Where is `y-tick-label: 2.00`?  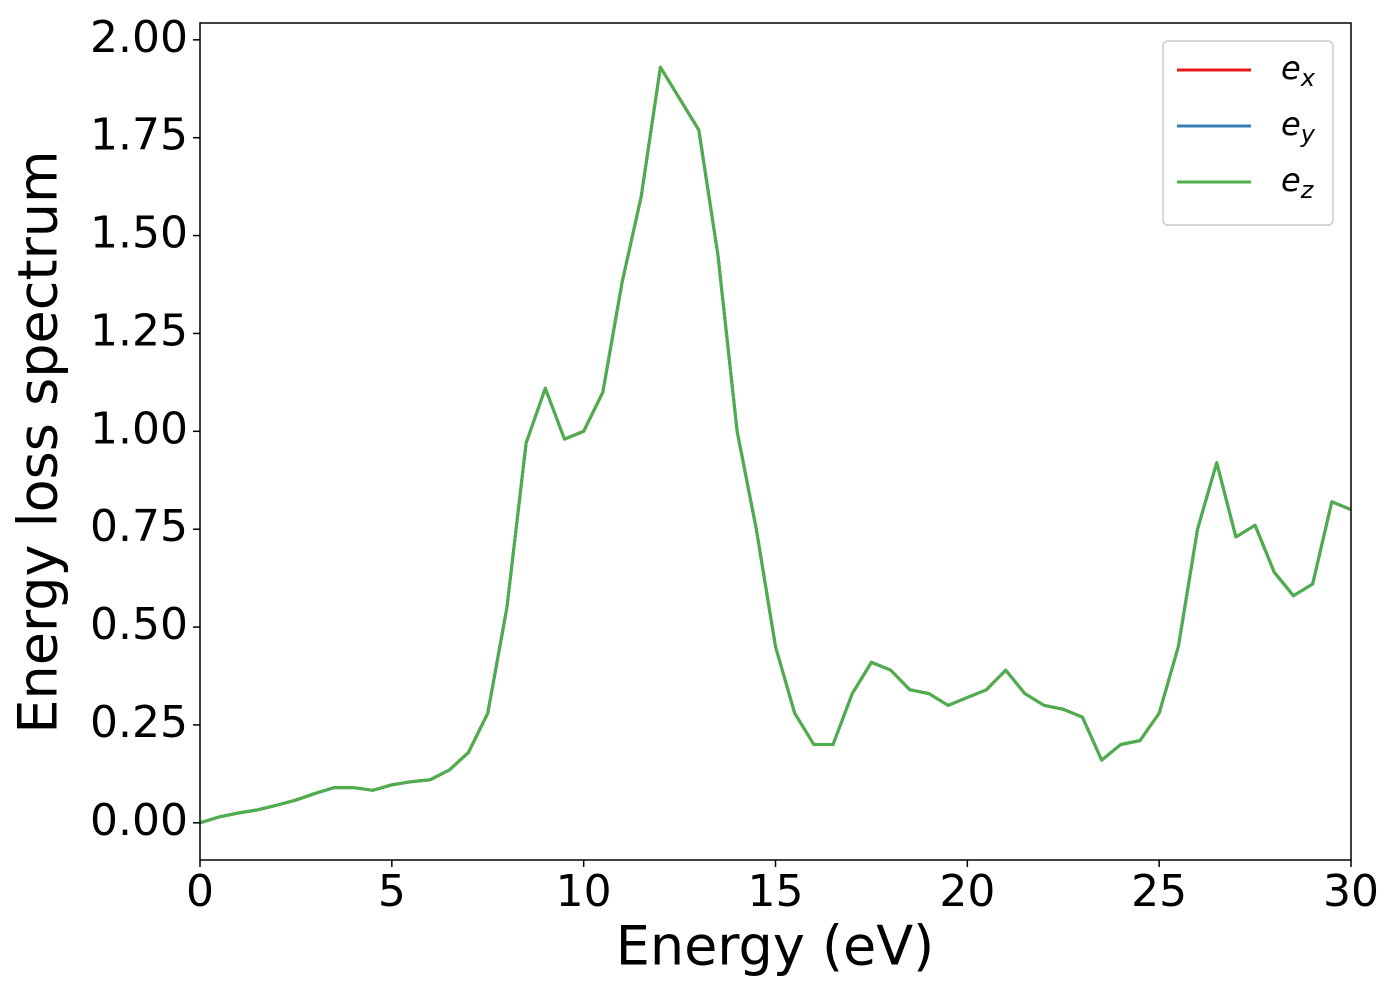 y-tick-label: 2.00 is located at coordinates (139, 37).